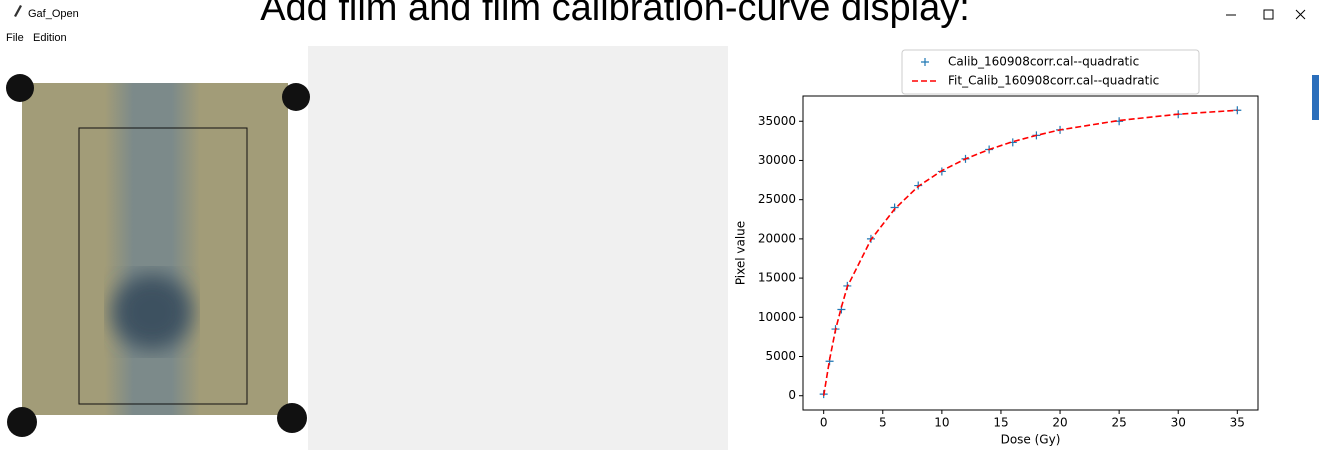 The width and height of the screenshot is (1319, 454). I want to click on maximize-button, so click(1268, 14).